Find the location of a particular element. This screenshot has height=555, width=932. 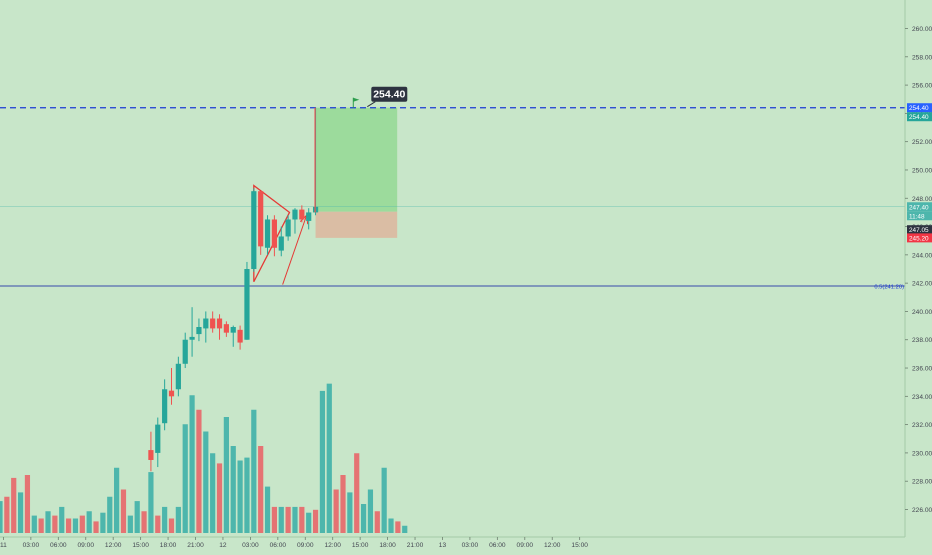

y-tick-label: 230.00 is located at coordinates (922, 453).